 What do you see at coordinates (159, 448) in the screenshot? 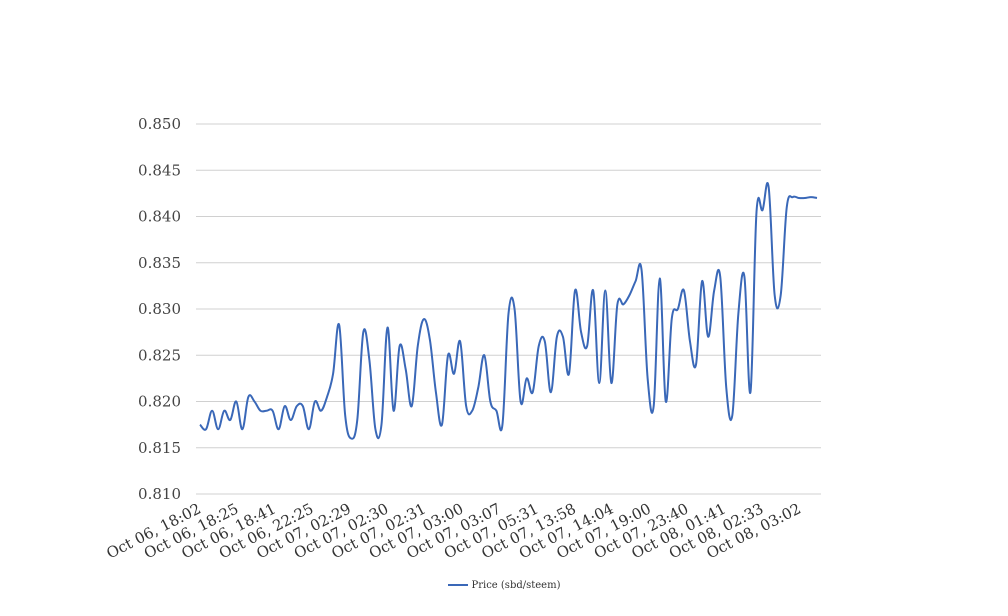
I see `y-tick-label: 0.815` at bounding box center [159, 448].